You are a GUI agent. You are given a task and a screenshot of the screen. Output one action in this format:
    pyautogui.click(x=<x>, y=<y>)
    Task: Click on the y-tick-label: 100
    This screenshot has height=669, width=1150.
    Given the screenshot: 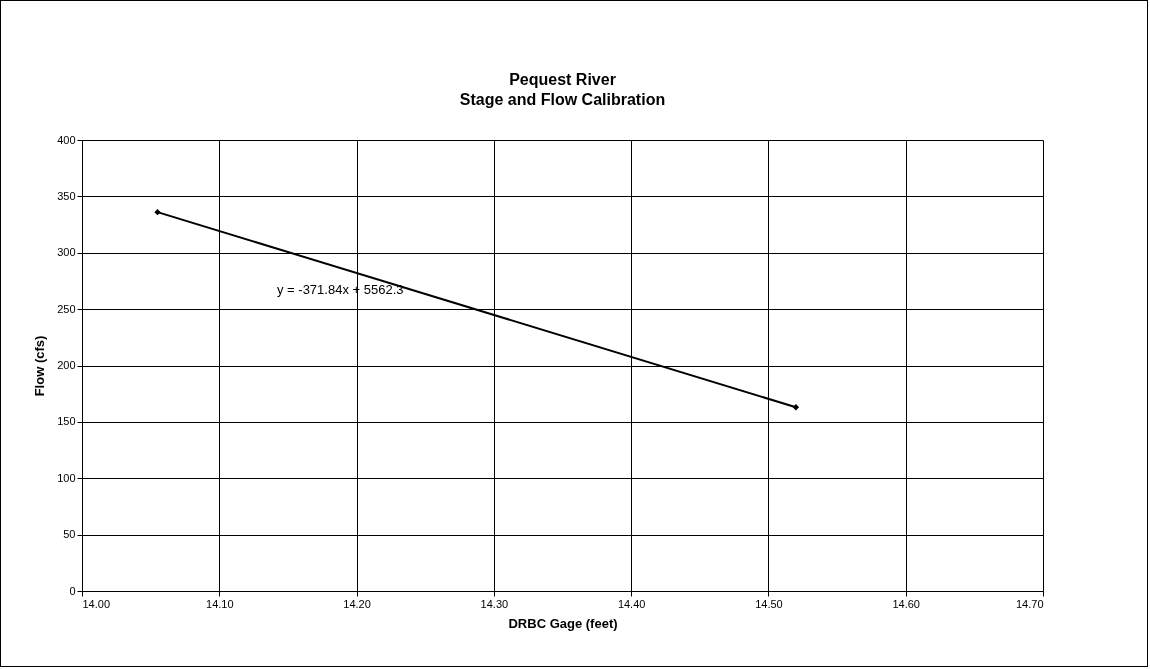 What is the action you would take?
    pyautogui.click(x=66, y=477)
    